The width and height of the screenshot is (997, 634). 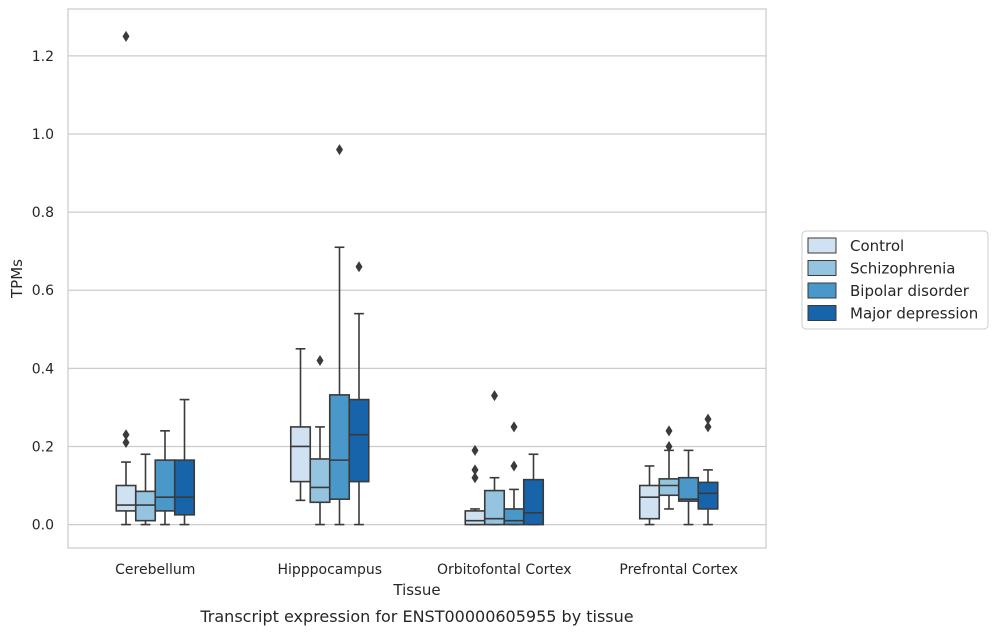 I want to click on legend-frame, so click(x=895, y=280).